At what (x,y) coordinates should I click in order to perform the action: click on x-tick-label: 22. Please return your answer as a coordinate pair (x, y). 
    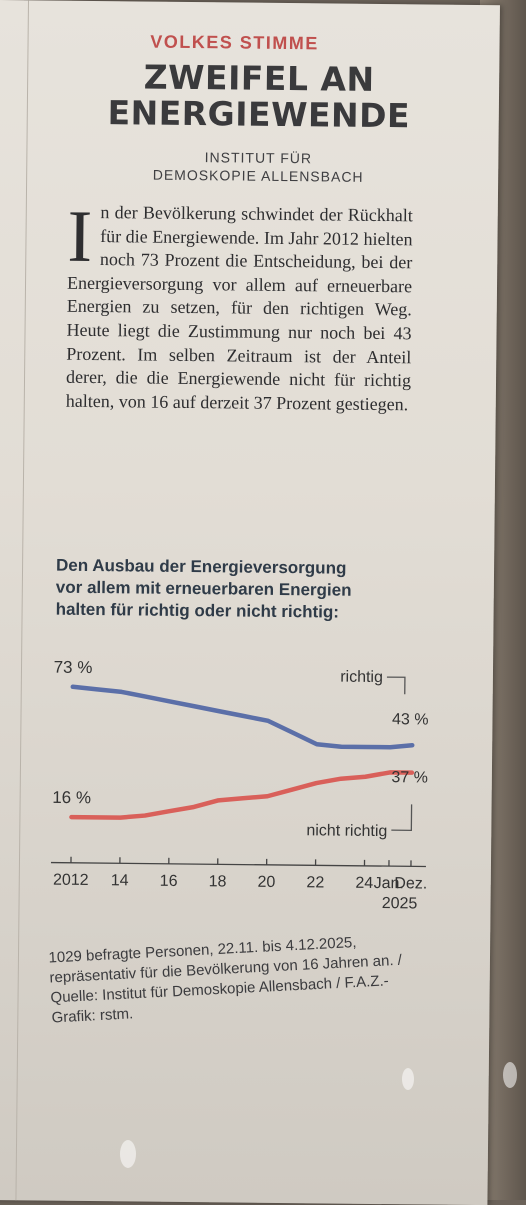
    Looking at the image, I should click on (315, 882).